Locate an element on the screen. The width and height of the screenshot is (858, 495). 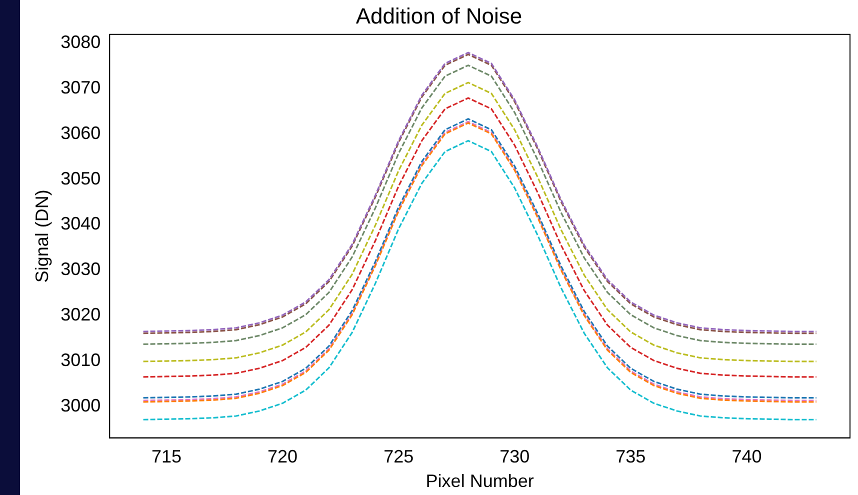
x-tick-label: 730 is located at coordinates (515, 456).